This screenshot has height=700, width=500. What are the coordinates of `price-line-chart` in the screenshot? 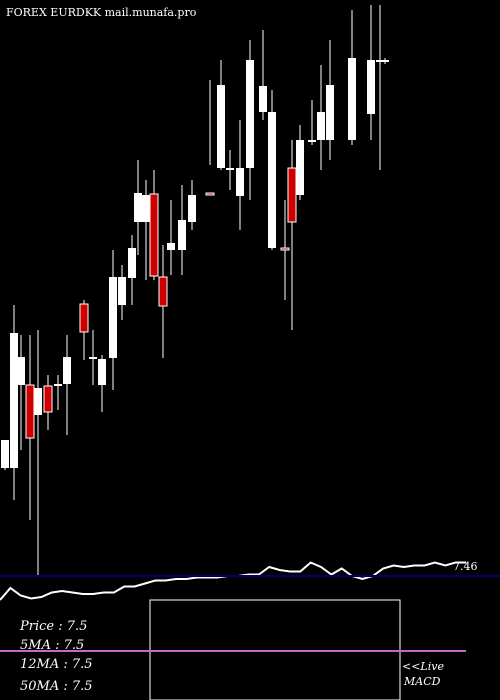 It's located at (233, 581).